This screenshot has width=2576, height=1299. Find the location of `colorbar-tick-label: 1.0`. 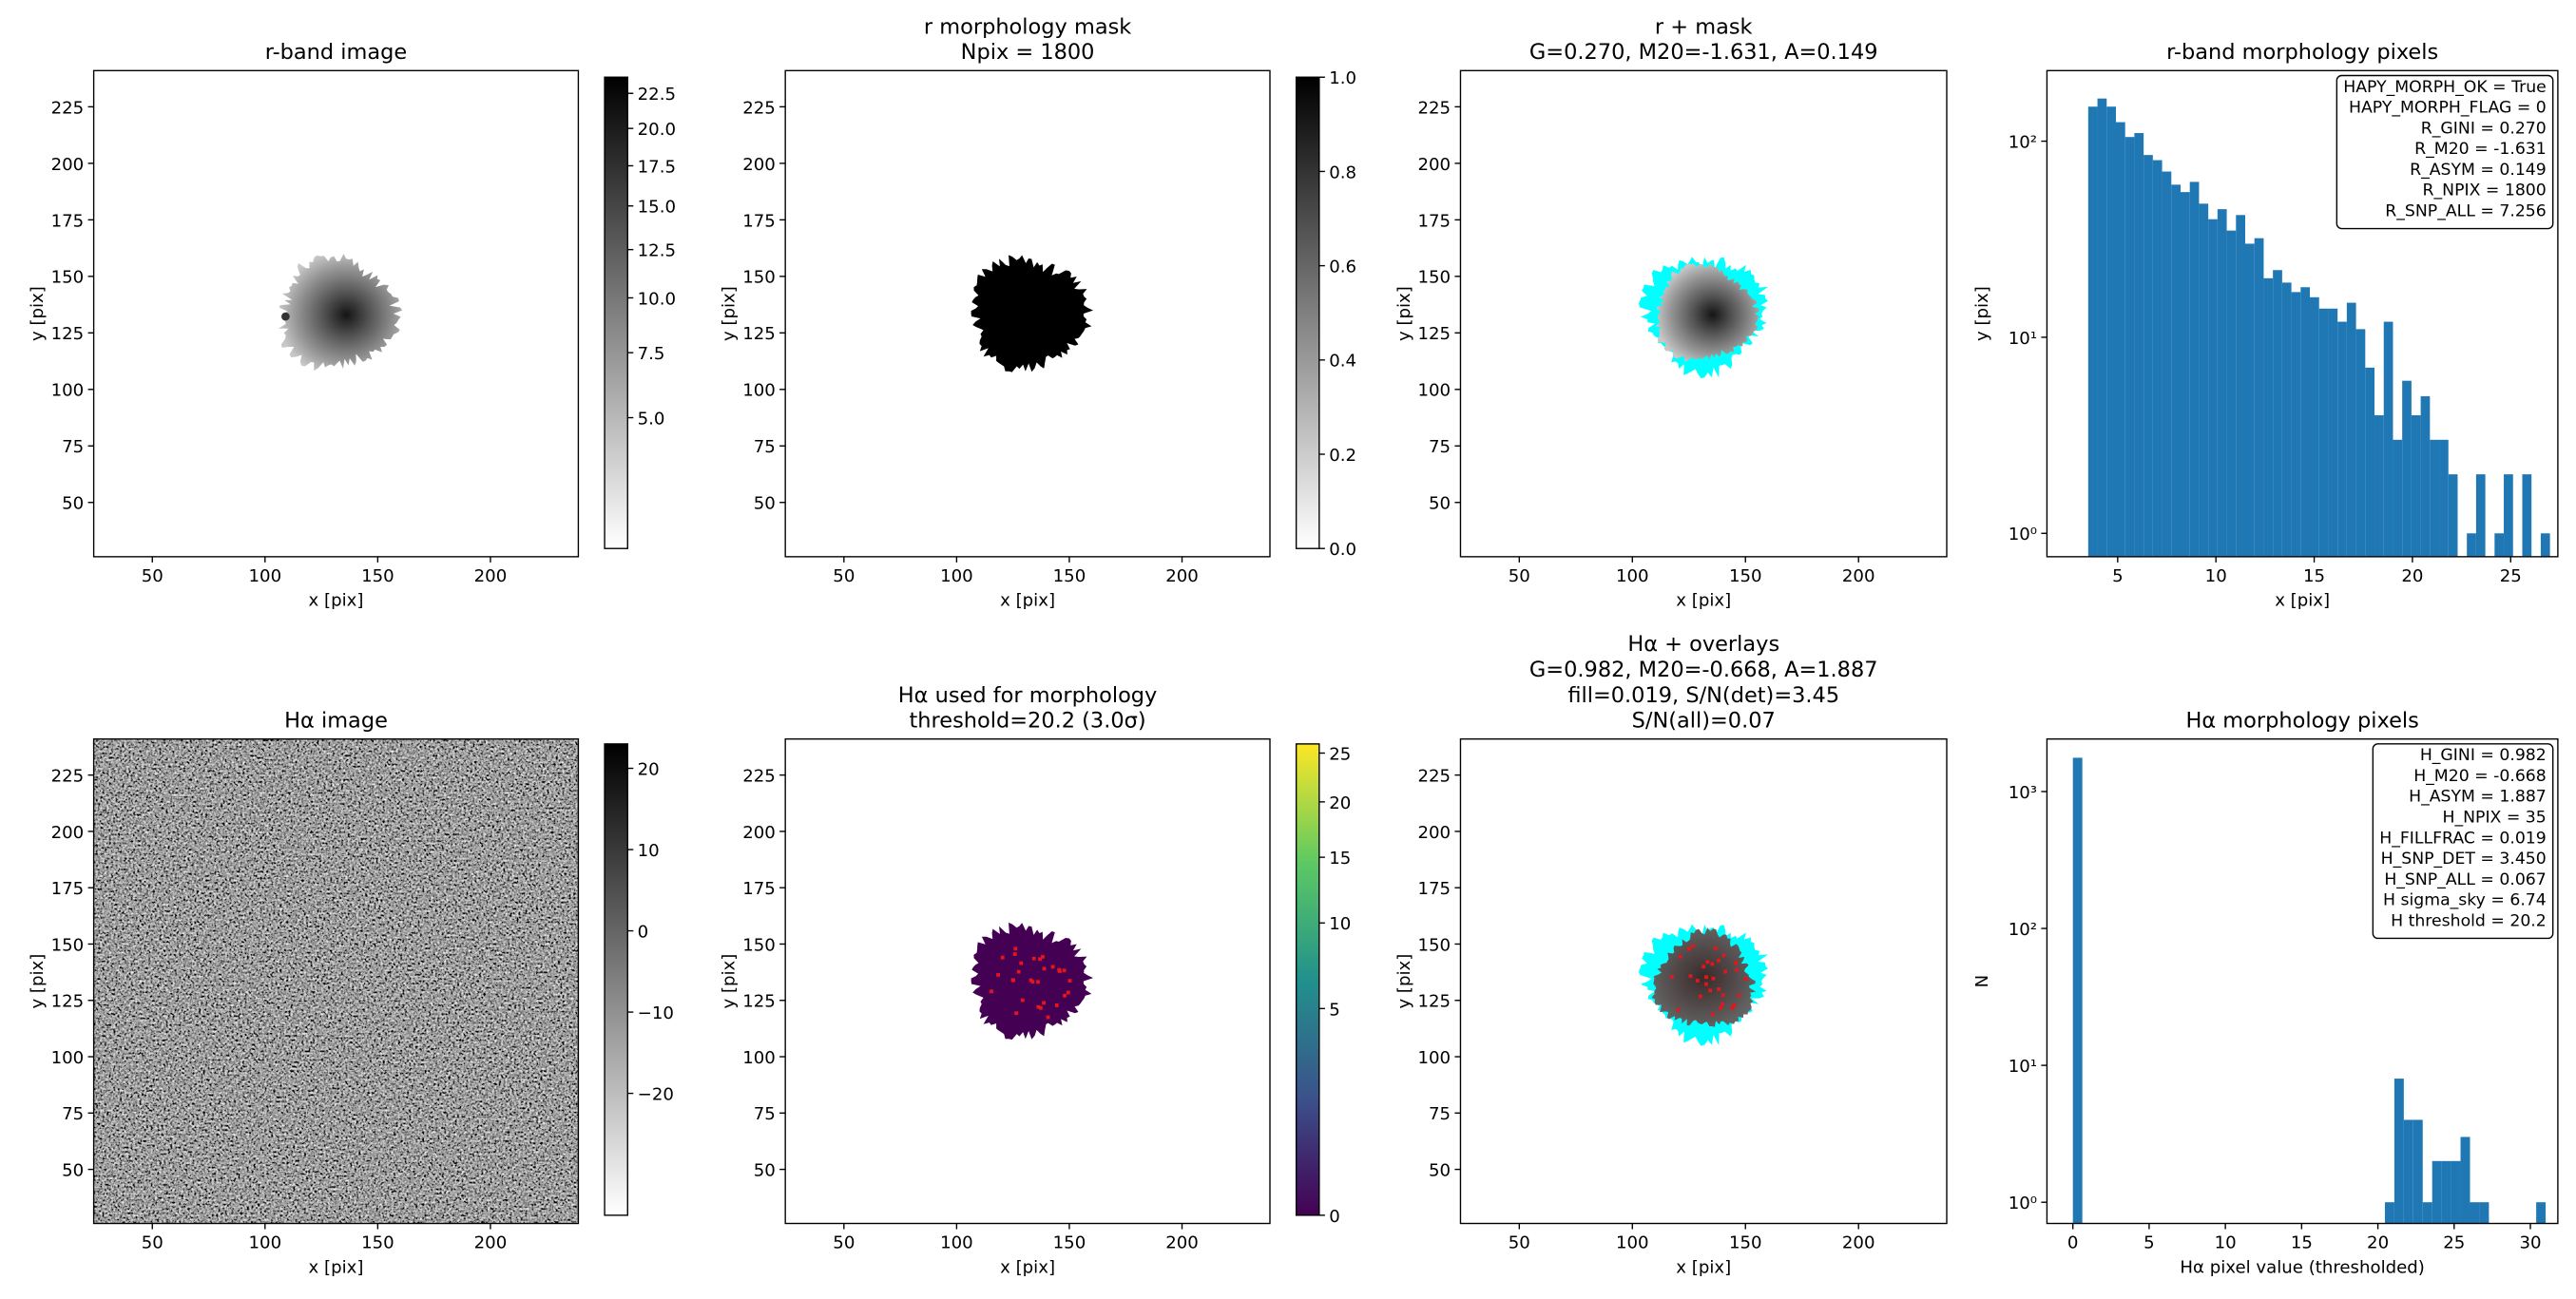

colorbar-tick-label: 1.0 is located at coordinates (1342, 78).